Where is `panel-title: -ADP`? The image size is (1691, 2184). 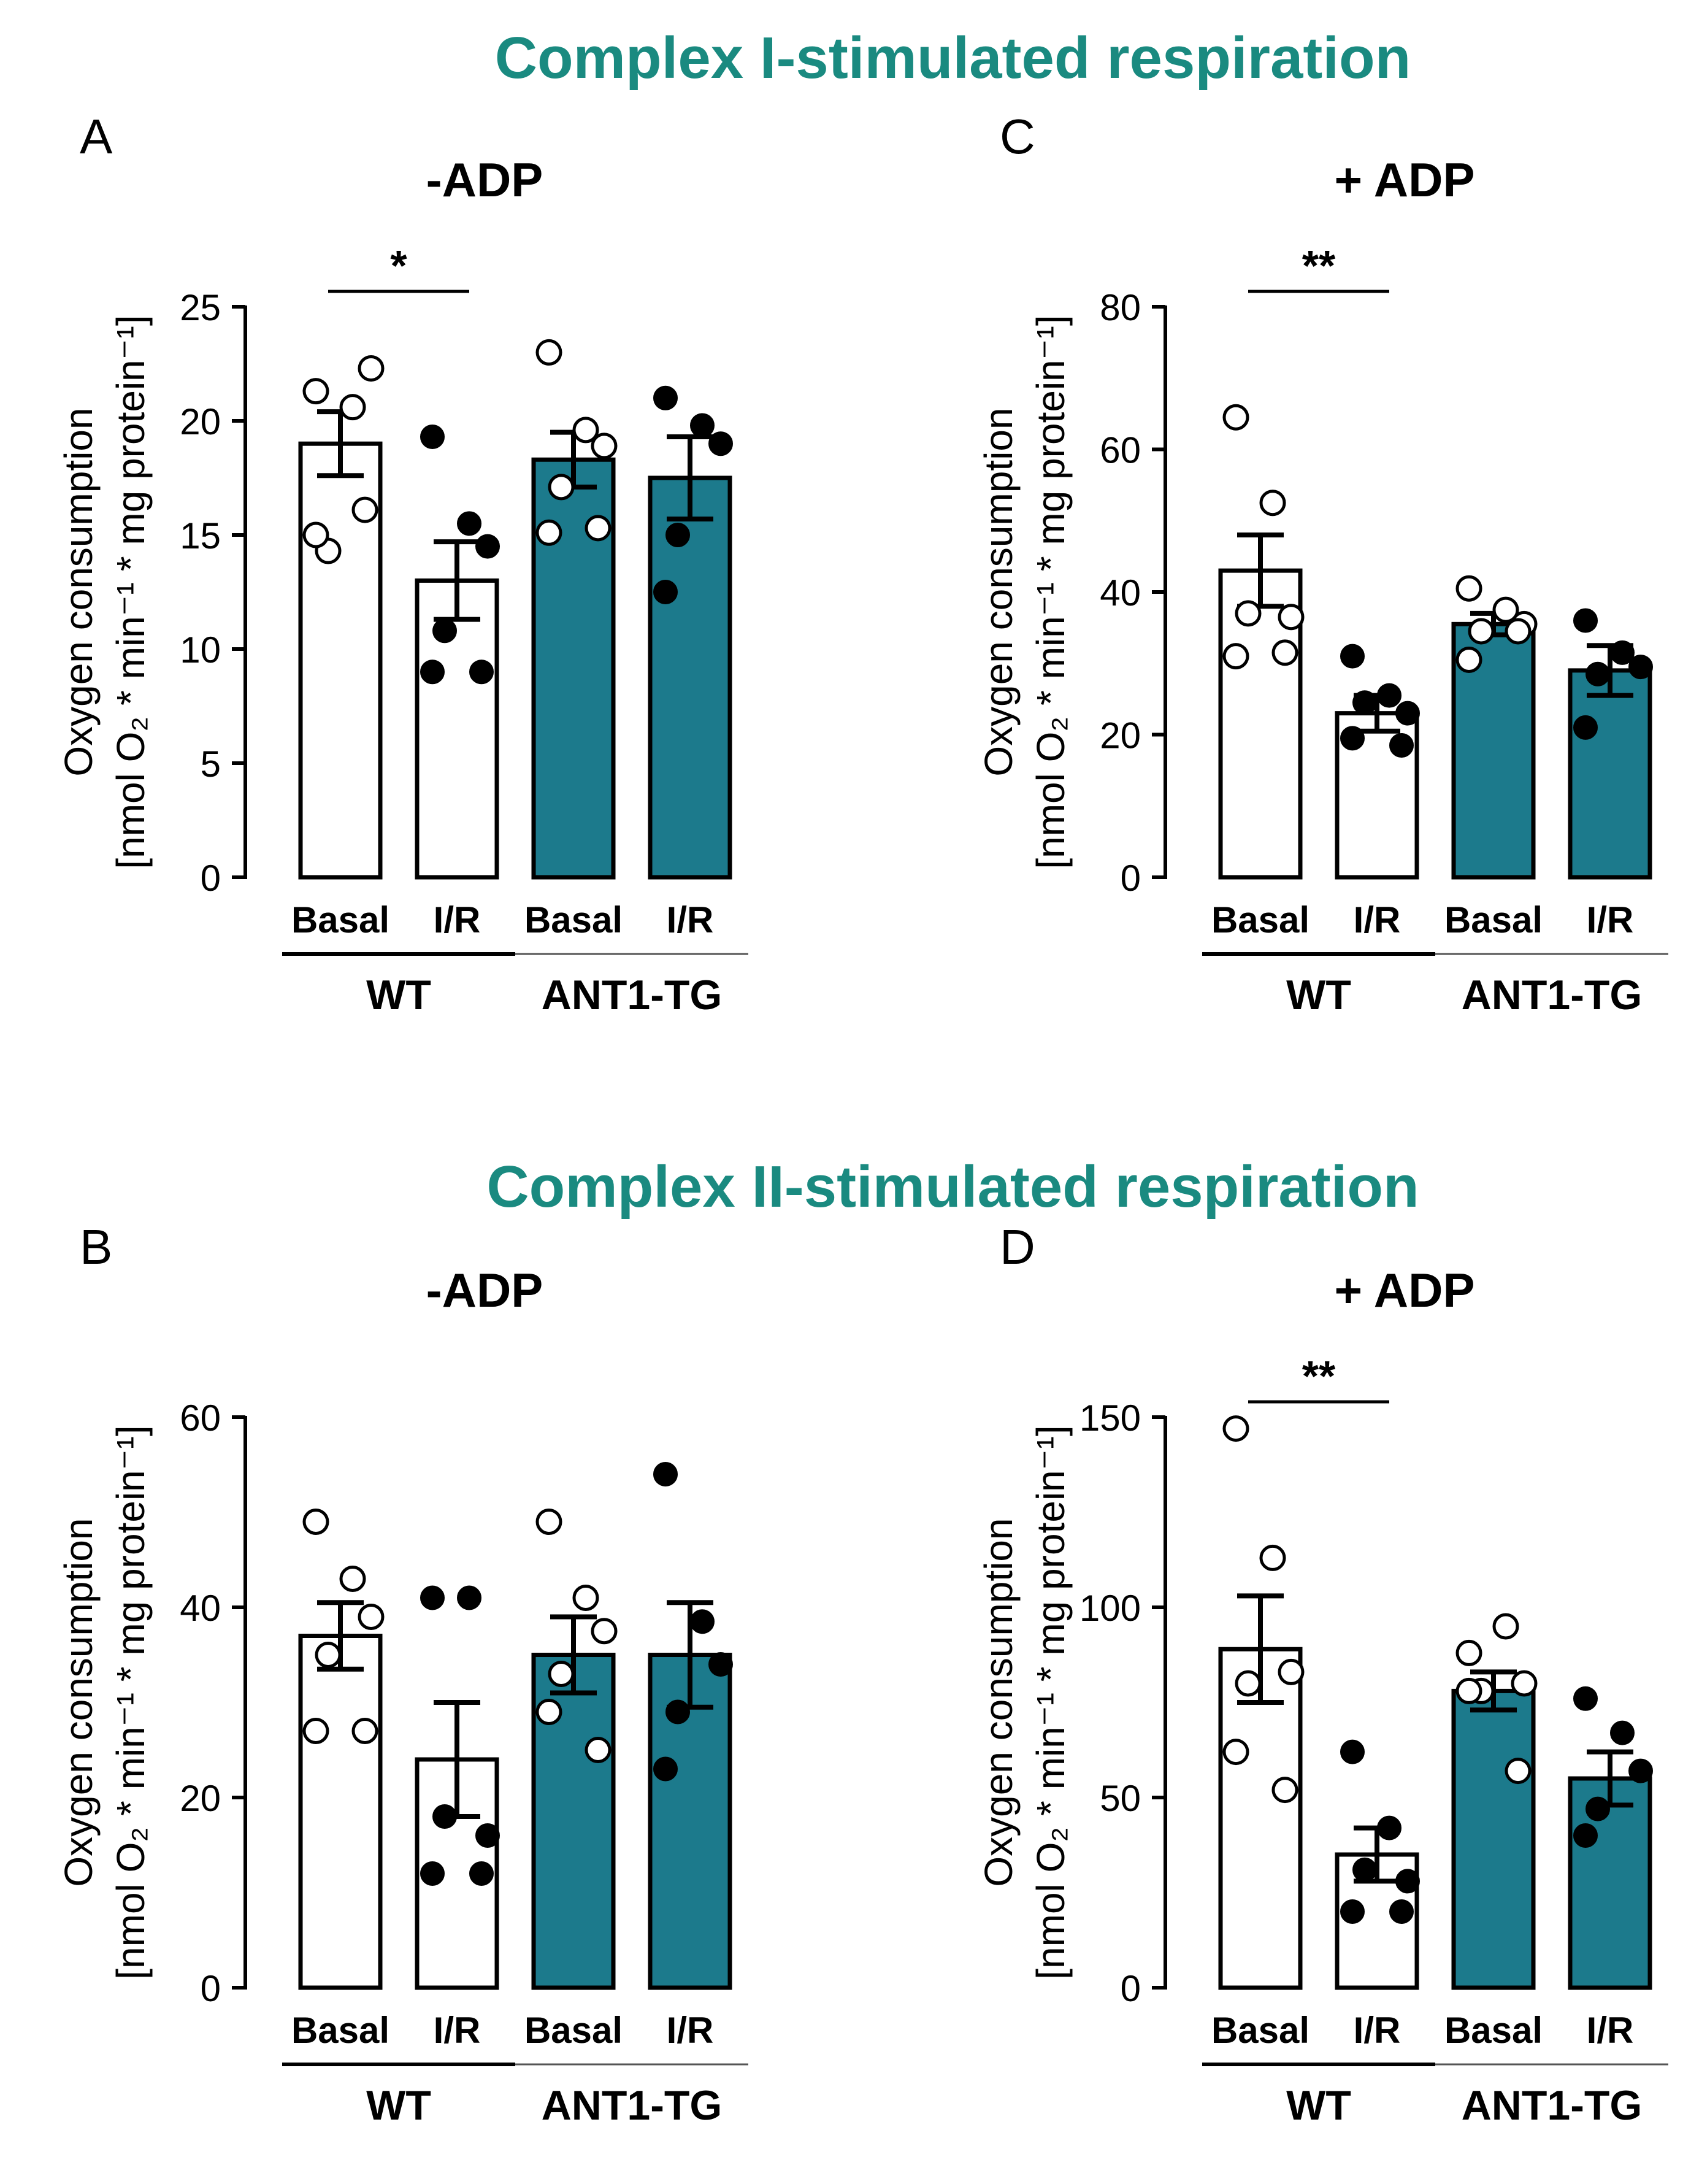 panel-title: -ADP is located at coordinates (484, 180).